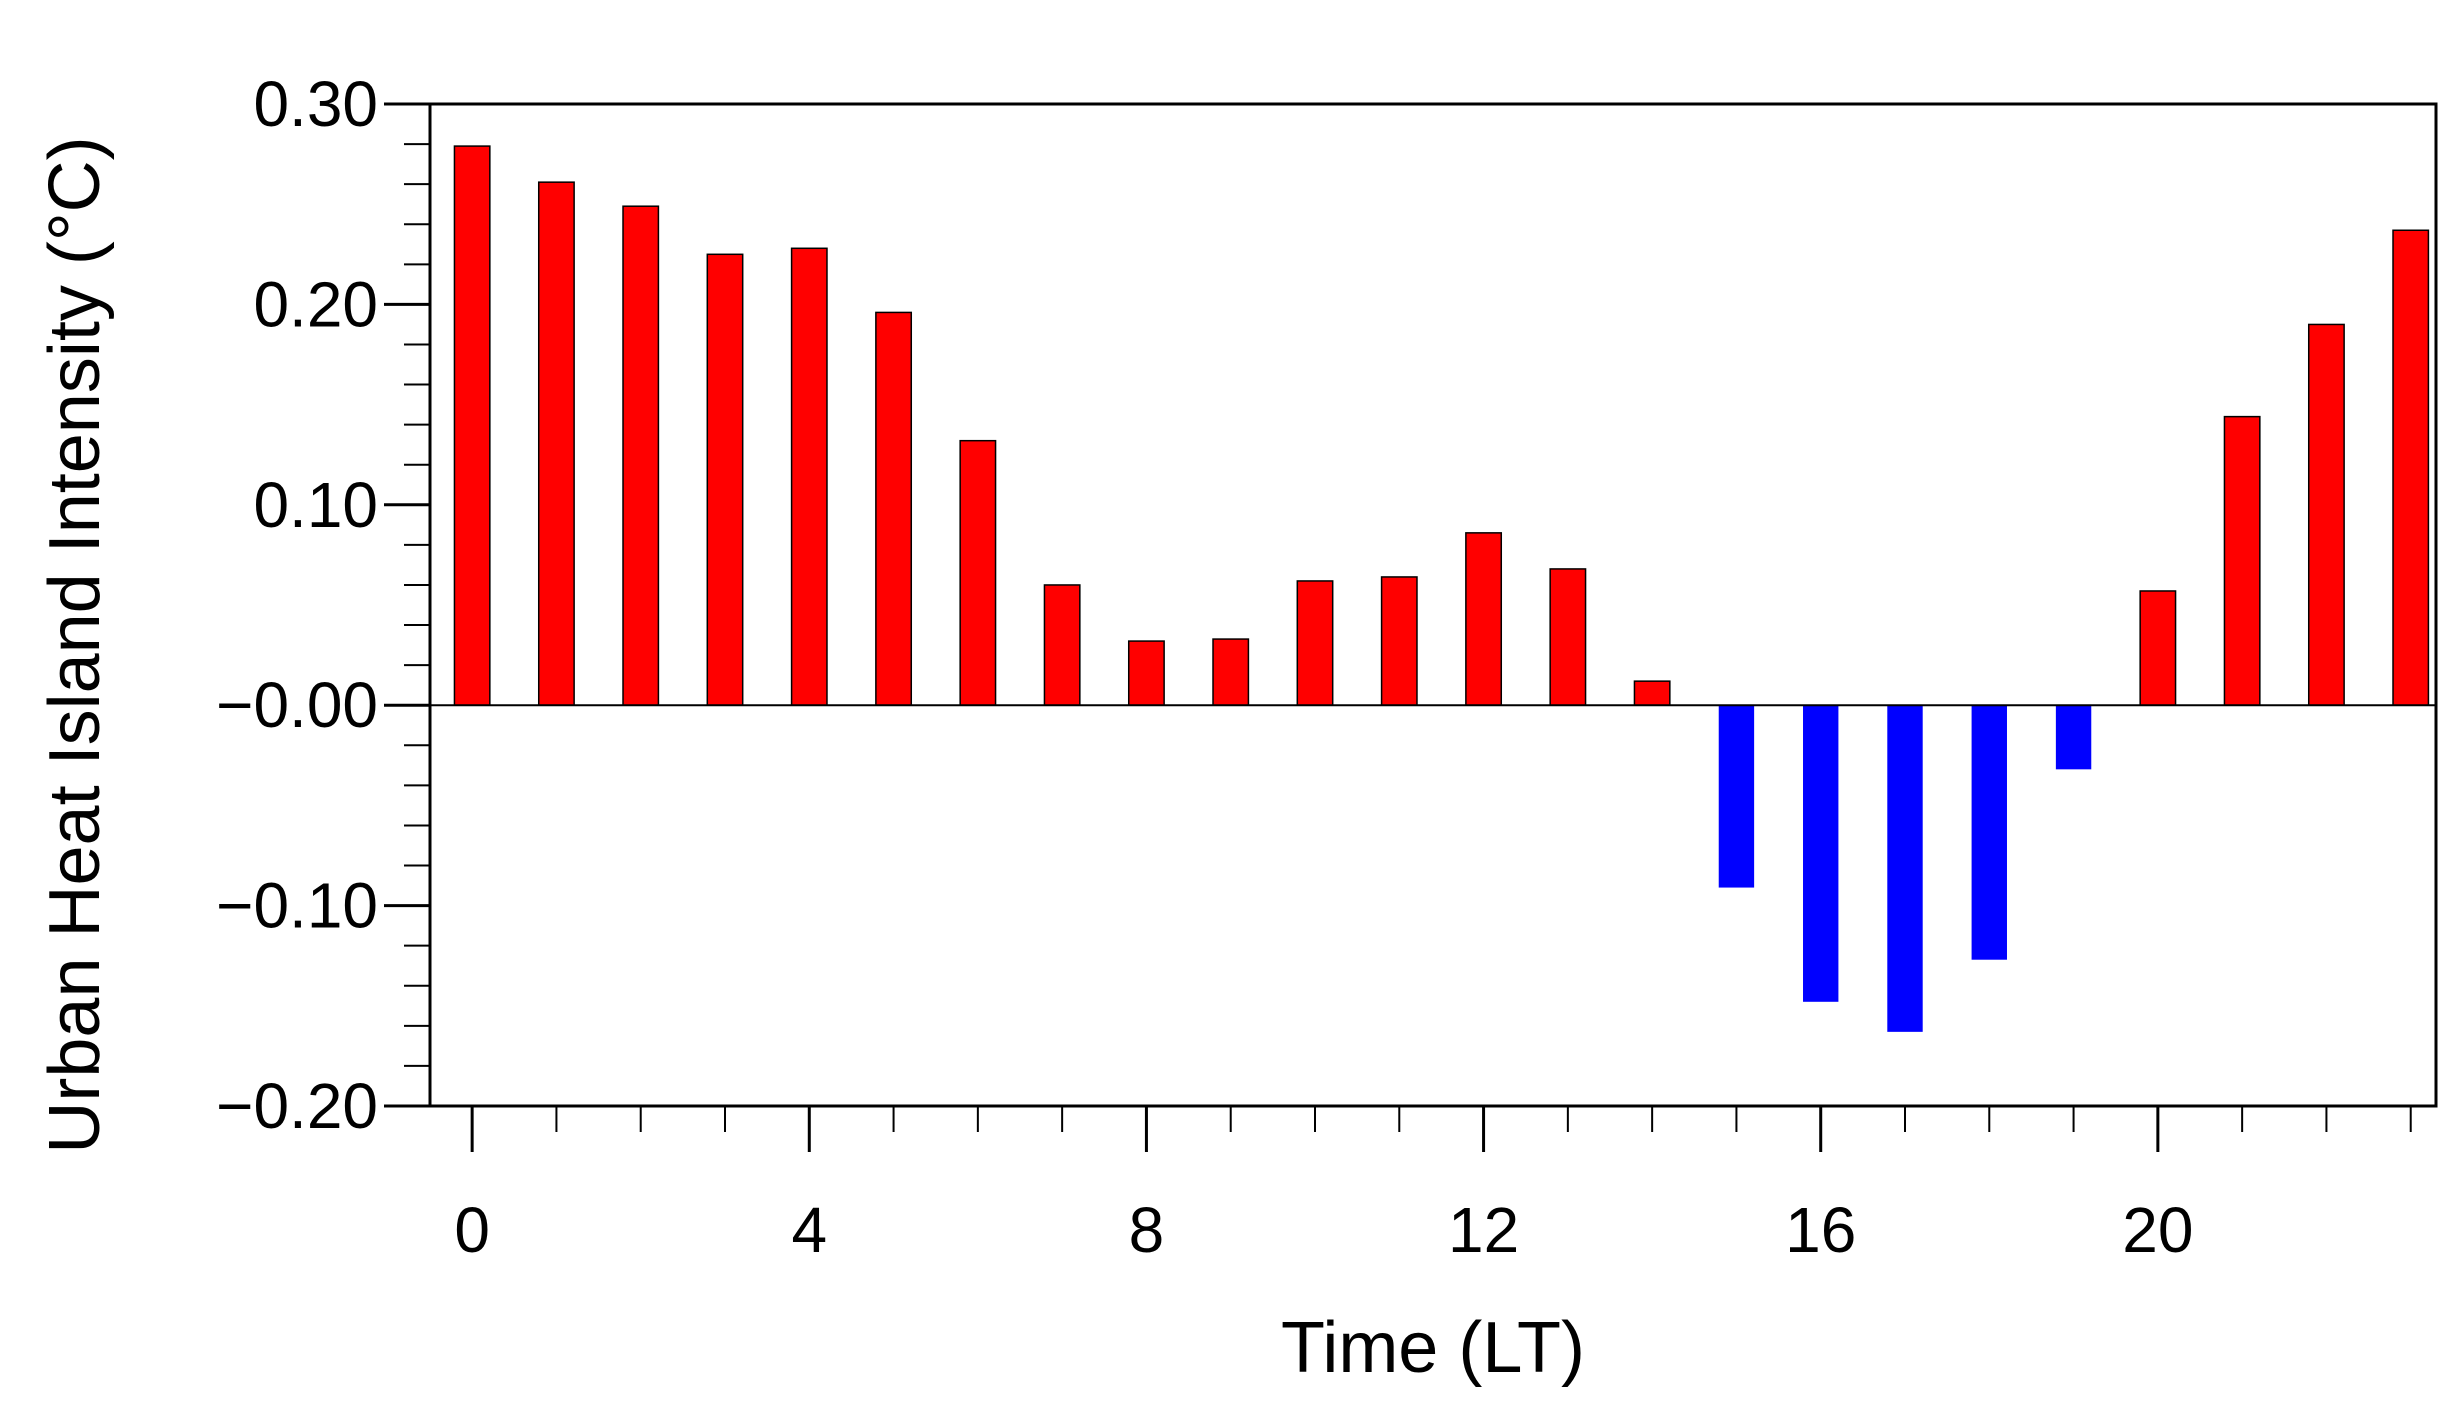  I want to click on x-axis-title: Time (LT), so click(1433, 1348).